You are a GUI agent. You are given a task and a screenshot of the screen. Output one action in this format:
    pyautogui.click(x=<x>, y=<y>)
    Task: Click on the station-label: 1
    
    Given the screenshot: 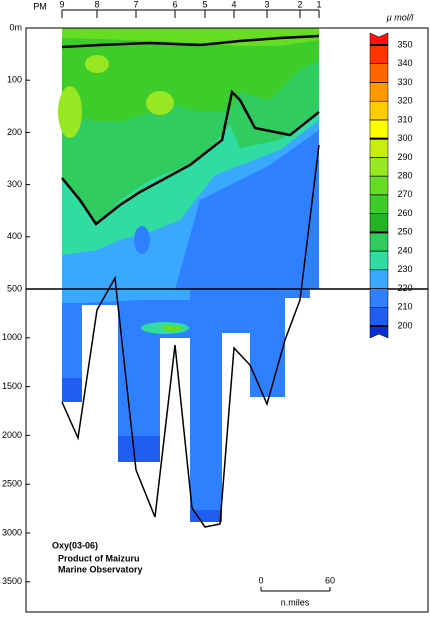 What is the action you would take?
    pyautogui.click(x=318, y=4)
    